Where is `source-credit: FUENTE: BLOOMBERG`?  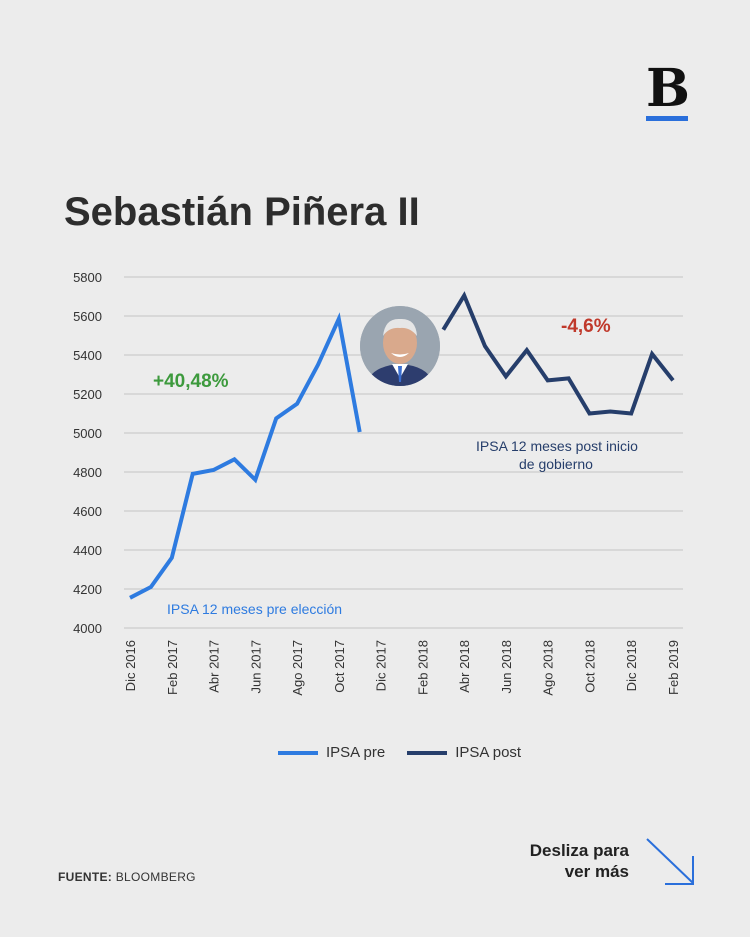
source-credit: FUENTE: BLOOMBERG is located at coordinates (127, 877).